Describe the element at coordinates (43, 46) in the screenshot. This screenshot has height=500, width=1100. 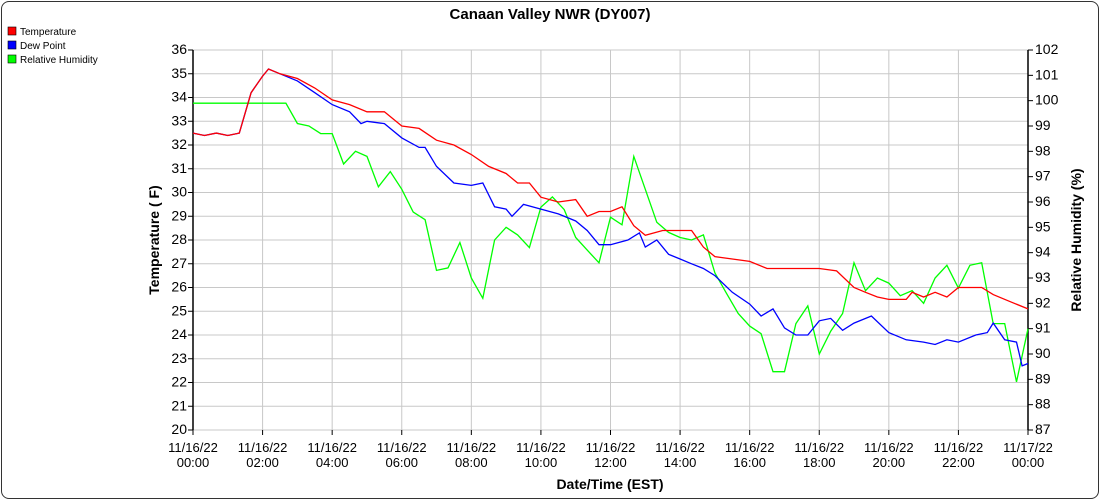
I see `legend-label: Dew Point` at that location.